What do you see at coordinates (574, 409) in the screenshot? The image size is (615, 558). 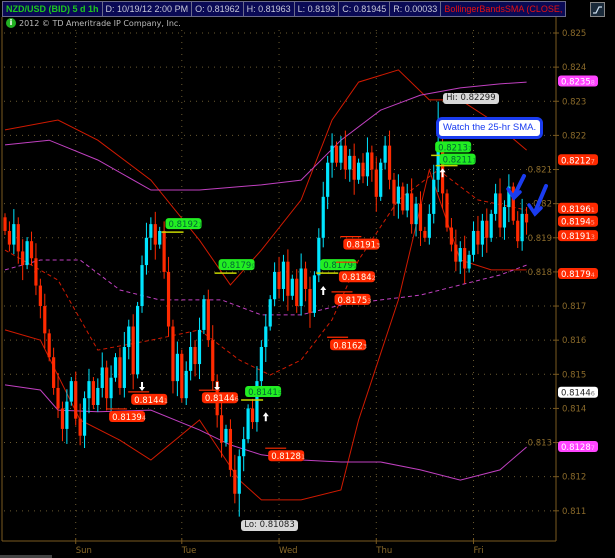 I see `y-tick-label: 0.814` at bounding box center [574, 409].